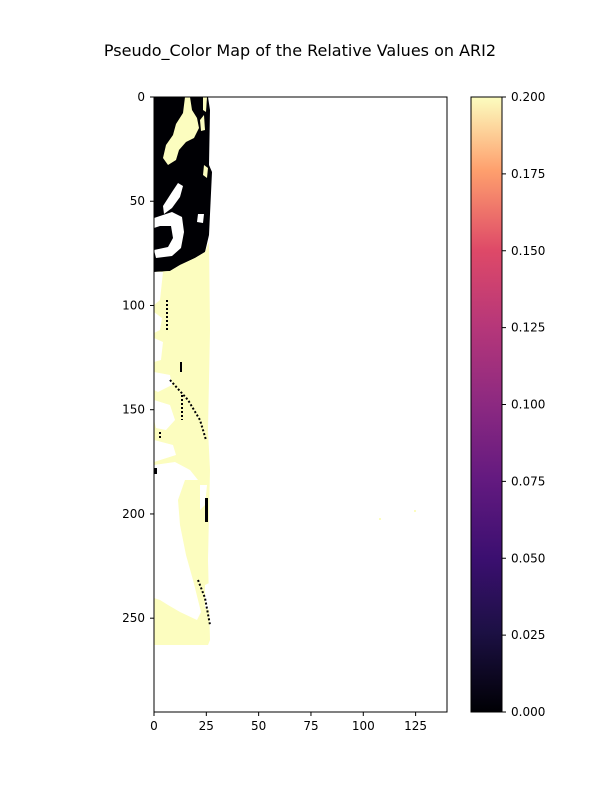 This screenshot has height=800, width=600. Describe the element at coordinates (133, 618) in the screenshot. I see `y-tick-label: 250` at that location.